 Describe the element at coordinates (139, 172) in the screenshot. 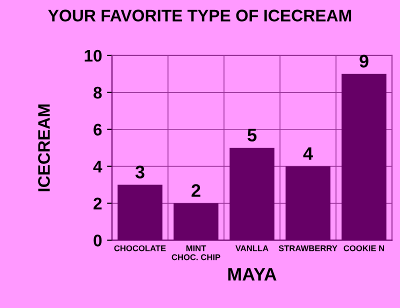

I see `data-label: 3` at that location.